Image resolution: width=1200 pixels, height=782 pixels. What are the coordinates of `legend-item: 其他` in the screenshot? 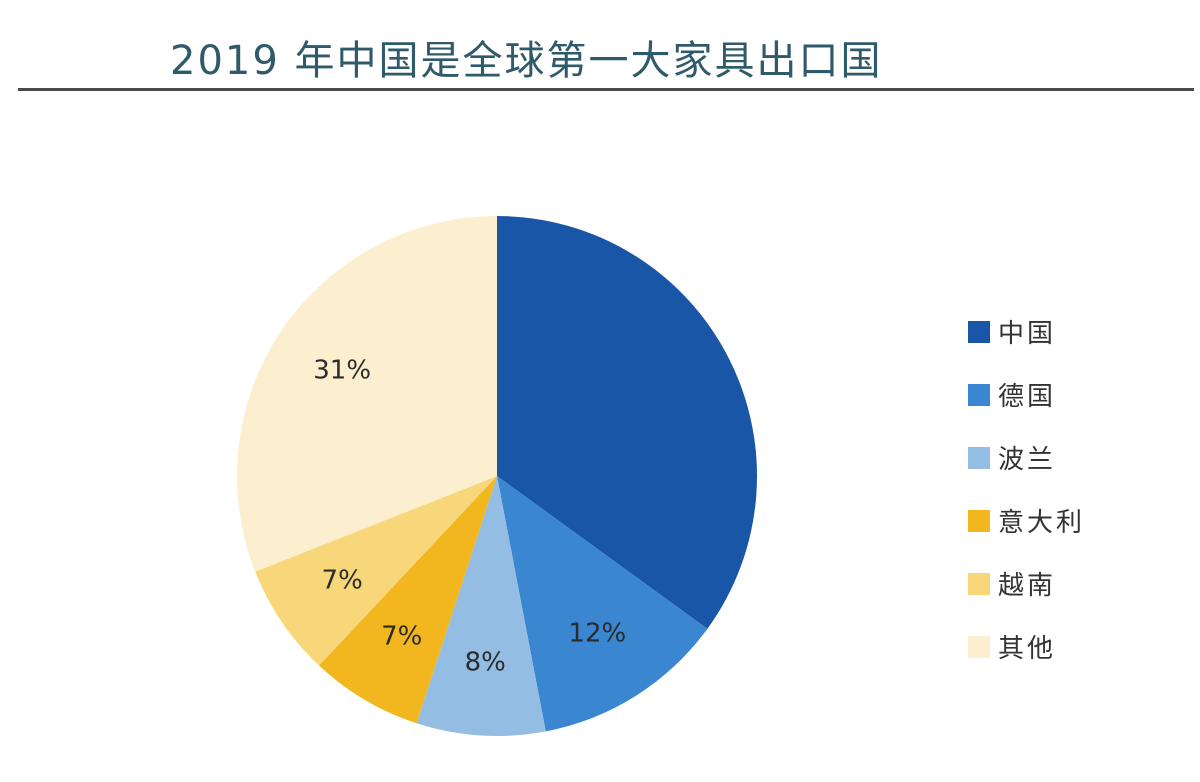 It's located at (1026, 646).